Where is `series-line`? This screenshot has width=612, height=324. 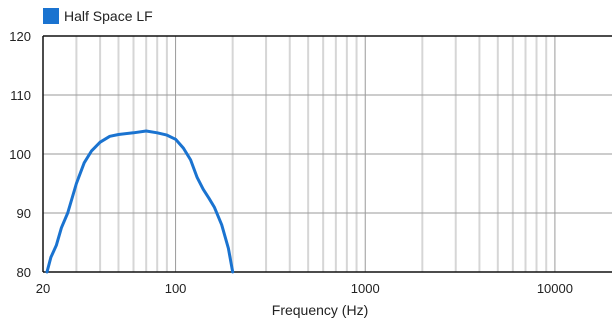
series-line is located at coordinates (140, 201).